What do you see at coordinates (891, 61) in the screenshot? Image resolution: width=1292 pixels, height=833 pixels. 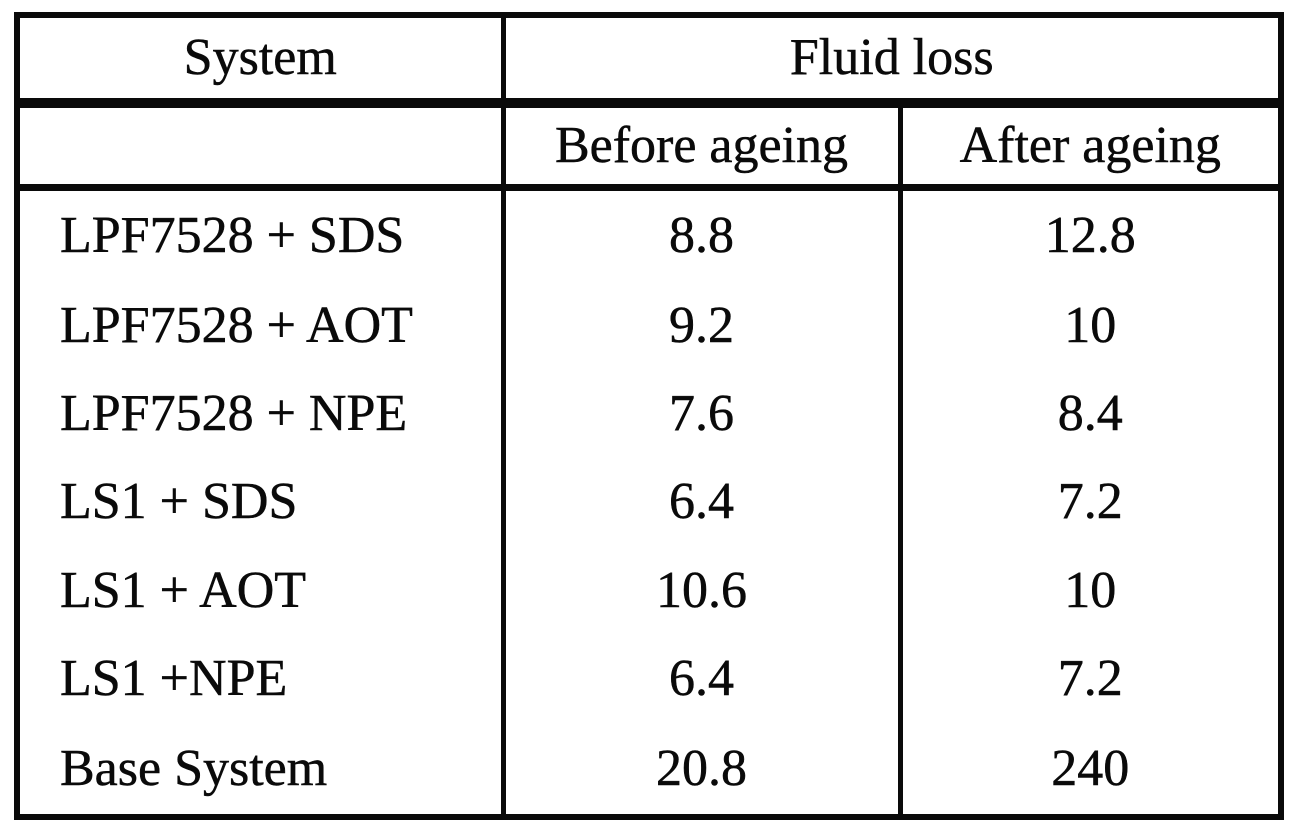 I see `header-fluid-loss-cell: Fluid loss` at bounding box center [891, 61].